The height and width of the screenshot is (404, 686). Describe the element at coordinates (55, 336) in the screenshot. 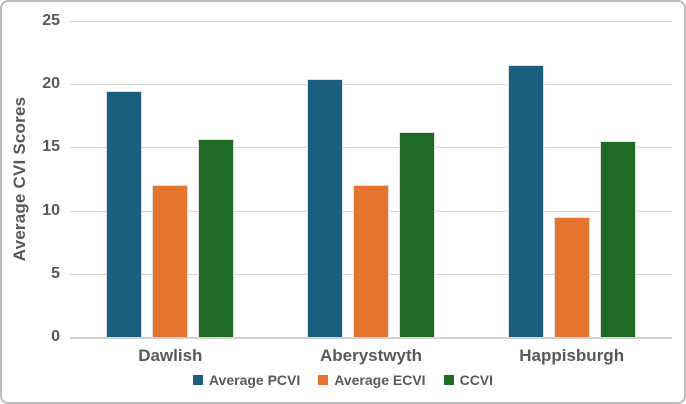

I see `y-tick-label: 0` at that location.